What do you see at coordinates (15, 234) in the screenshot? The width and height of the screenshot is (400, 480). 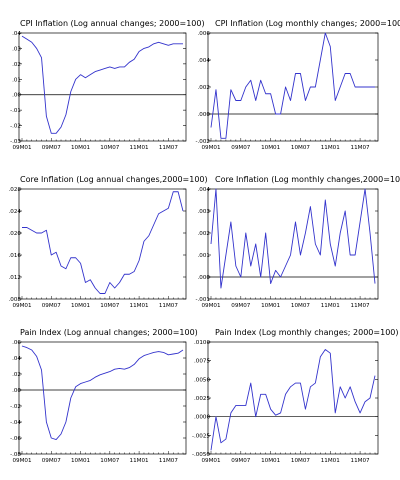 I see `y-tick-label: .020` at bounding box center [15, 234].